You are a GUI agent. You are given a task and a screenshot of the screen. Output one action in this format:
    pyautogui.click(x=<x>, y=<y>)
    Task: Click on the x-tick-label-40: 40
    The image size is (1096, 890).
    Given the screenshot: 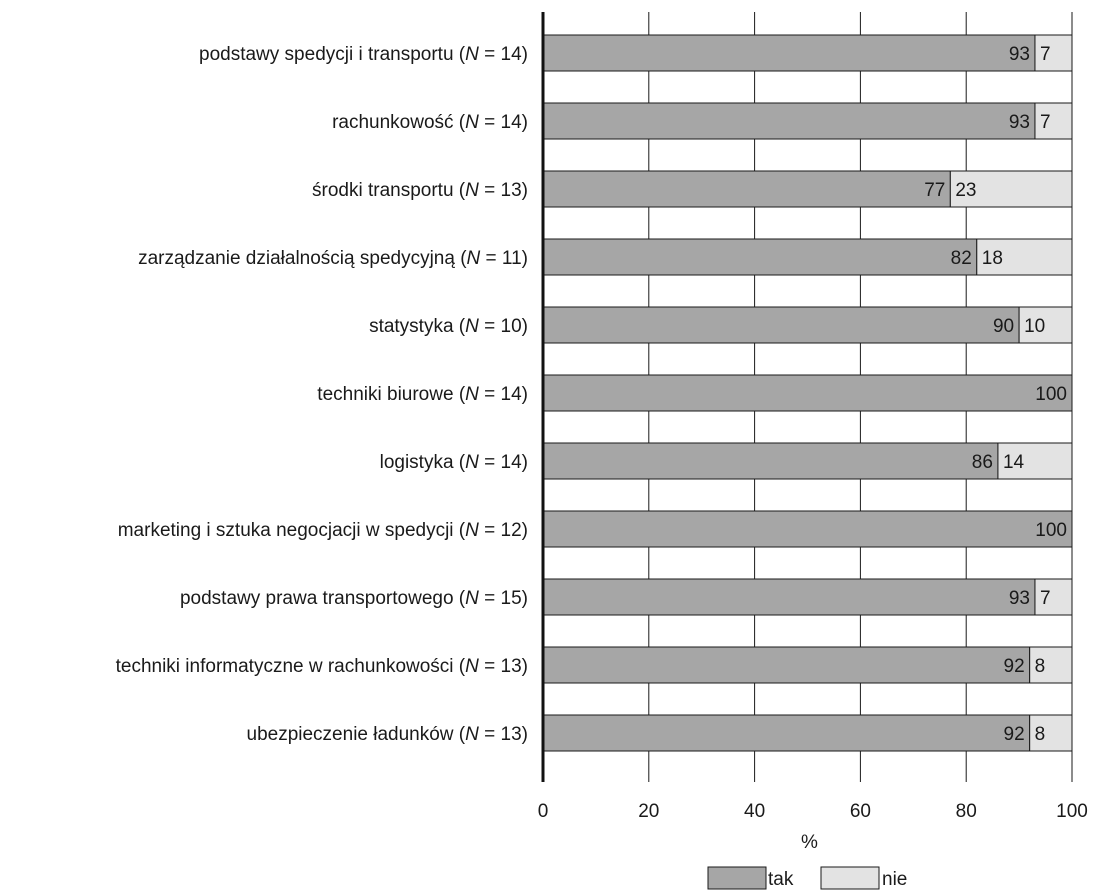 What is the action you would take?
    pyautogui.click(x=754, y=811)
    